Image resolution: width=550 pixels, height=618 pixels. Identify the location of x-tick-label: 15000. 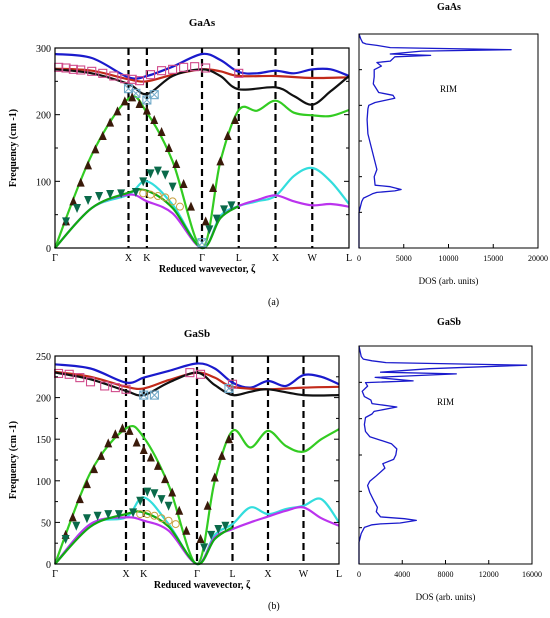
(493, 258).